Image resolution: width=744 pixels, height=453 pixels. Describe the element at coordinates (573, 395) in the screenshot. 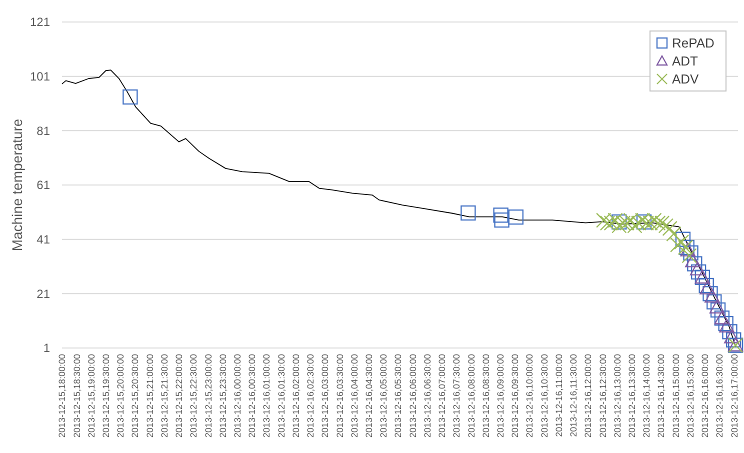

I see `x-tick-label: 2013-12-16,11:30:00` at that location.